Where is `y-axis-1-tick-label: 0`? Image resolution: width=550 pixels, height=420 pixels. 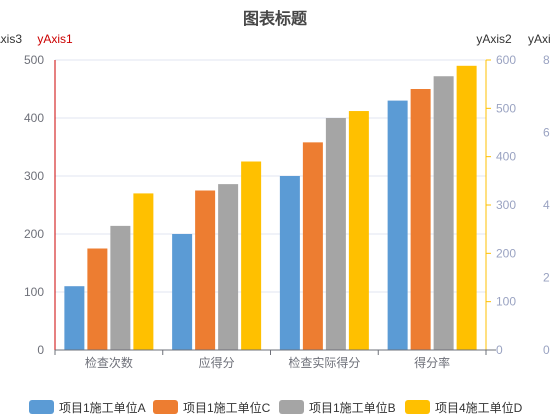 y-axis-1-tick-label: 0 is located at coordinates (40, 350).